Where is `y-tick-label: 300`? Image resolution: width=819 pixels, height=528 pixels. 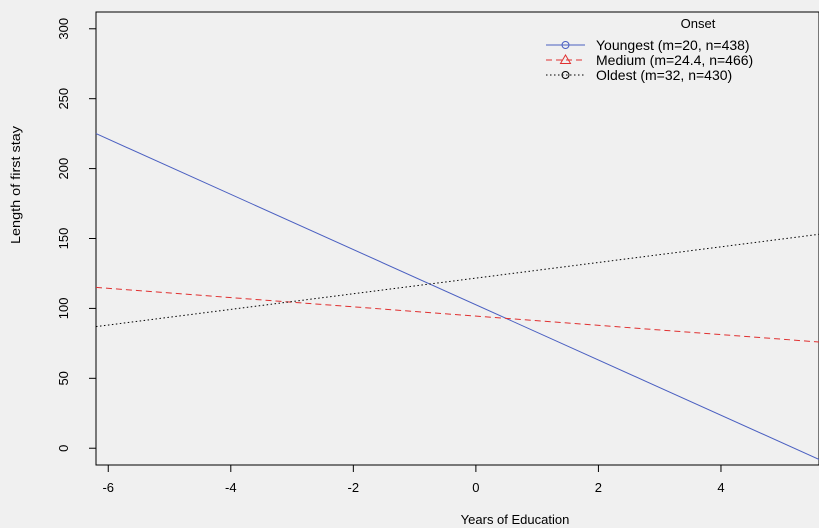
y-tick-label: 300 is located at coordinates (63, 29).